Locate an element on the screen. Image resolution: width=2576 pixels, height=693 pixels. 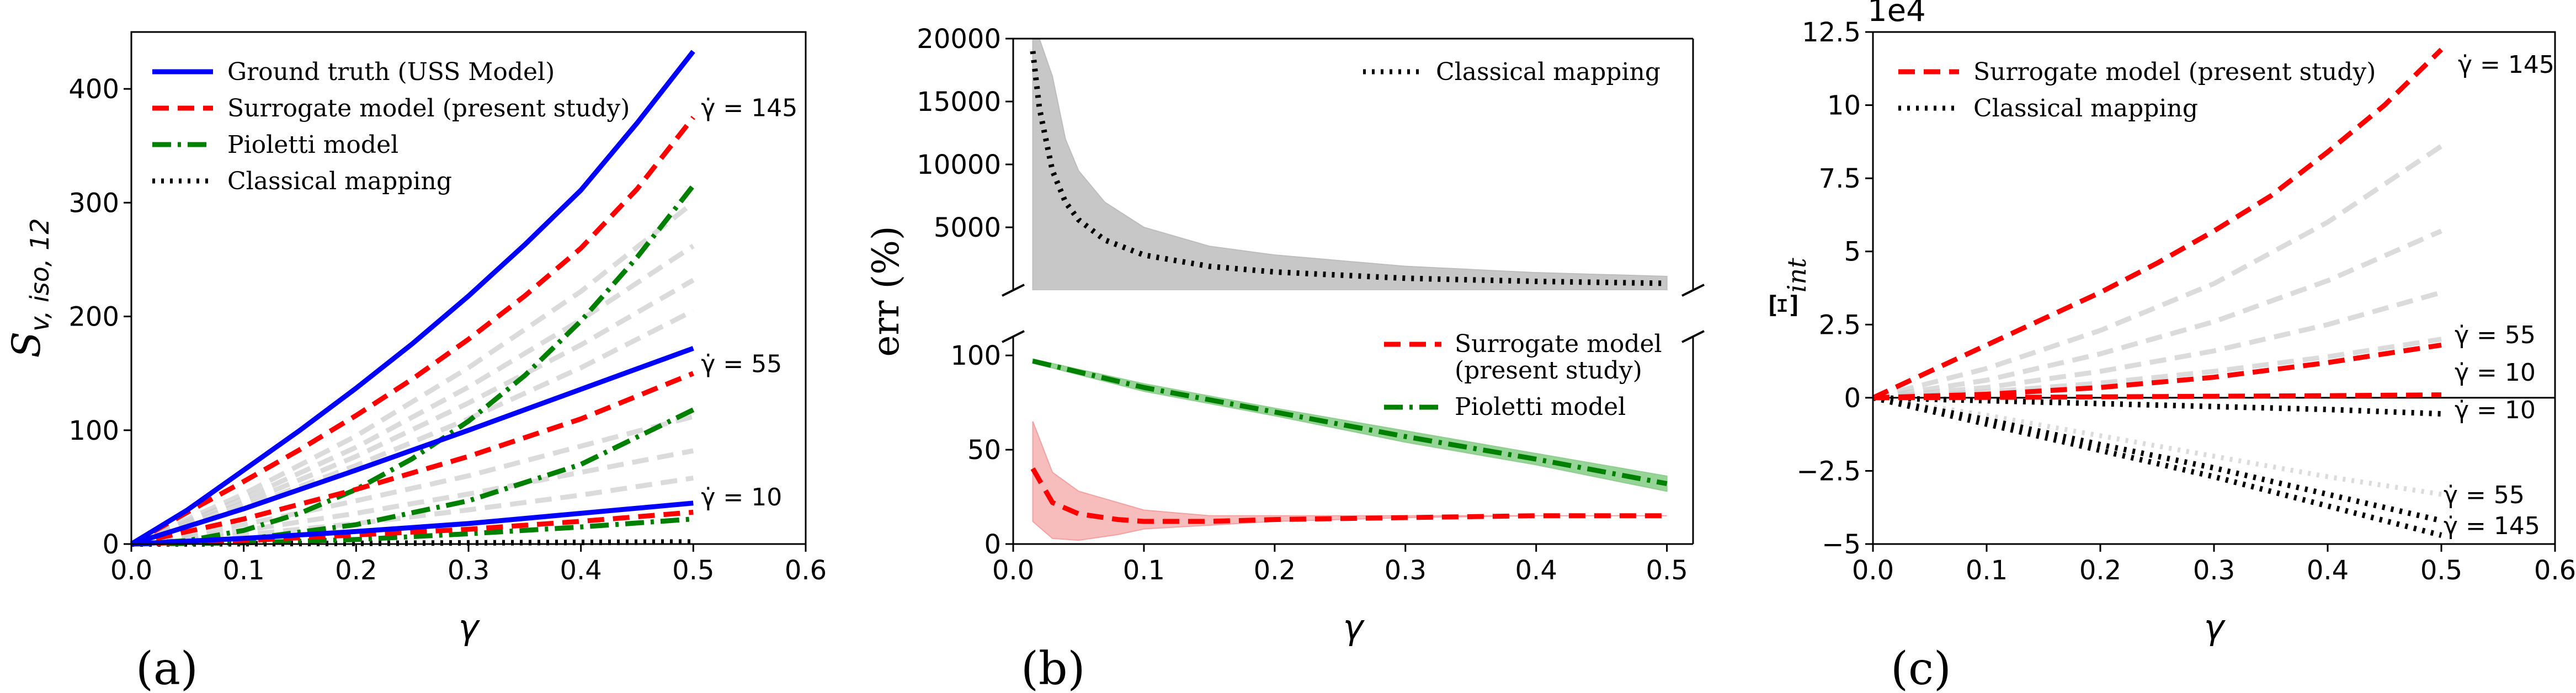
lower-axes-content is located at coordinates (1349, 449).